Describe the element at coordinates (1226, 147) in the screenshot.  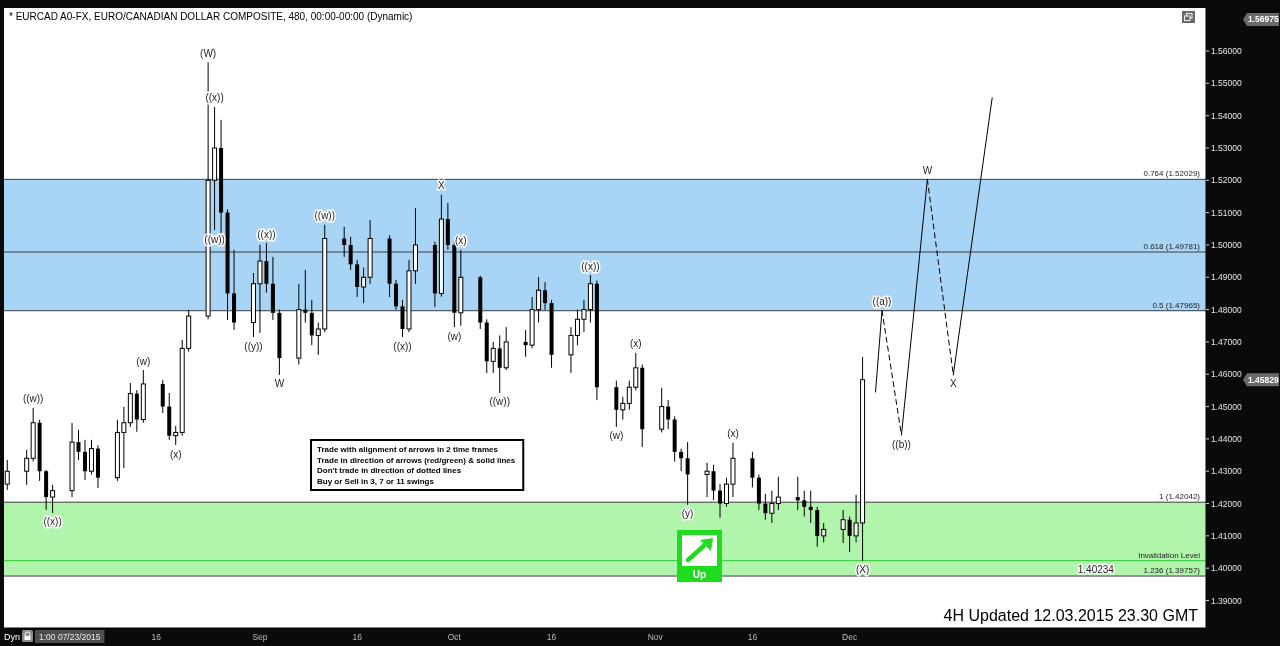
I see `y-tick-label: 1.53000` at that location.